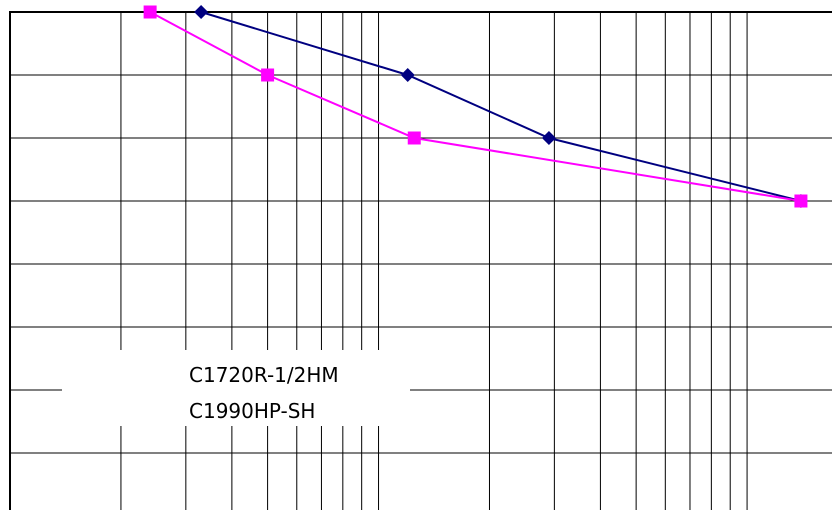 The image size is (832, 510). Describe the element at coordinates (252, 411) in the screenshot. I see `legend-label-series-2: C1990HP-SH` at that location.